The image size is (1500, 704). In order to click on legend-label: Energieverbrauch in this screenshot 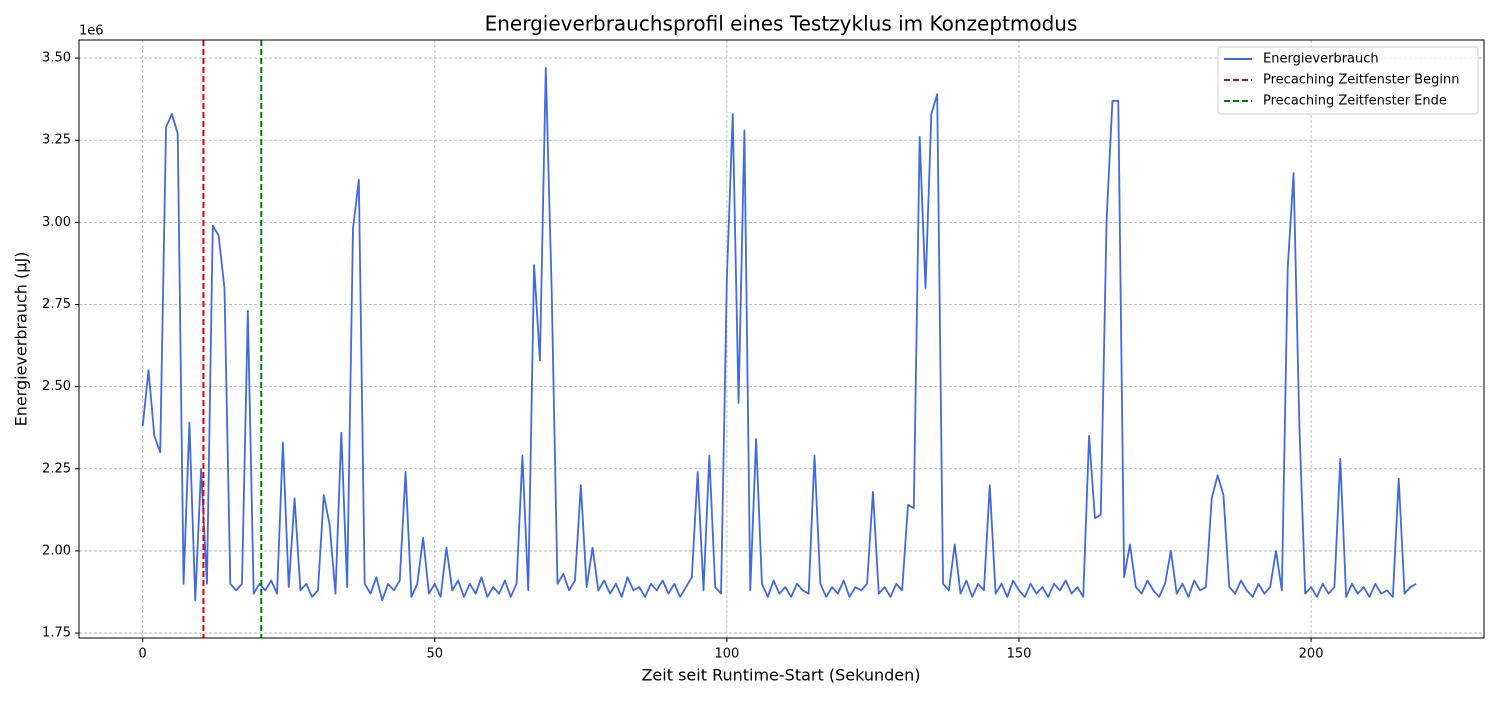, I will do `click(1321, 59)`.